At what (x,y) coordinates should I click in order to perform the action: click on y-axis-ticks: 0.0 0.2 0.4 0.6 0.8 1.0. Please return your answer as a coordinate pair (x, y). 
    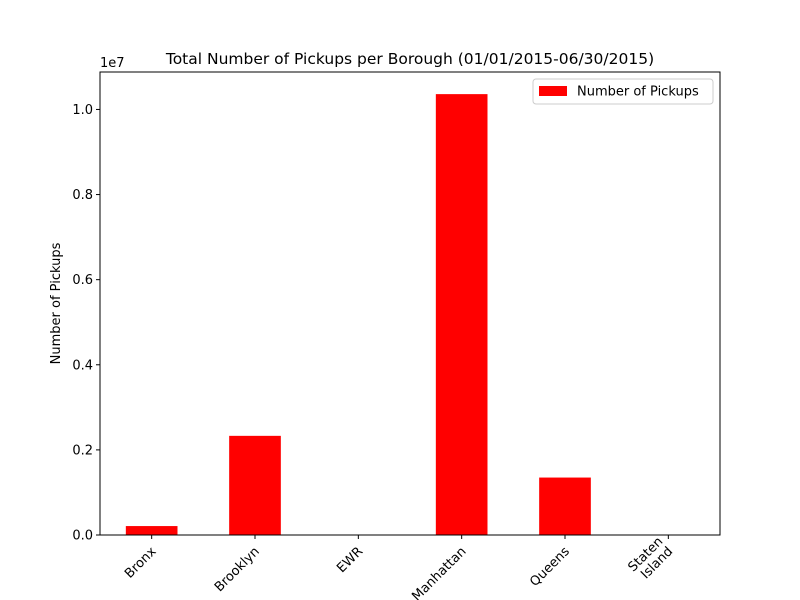
    Looking at the image, I should click on (86, 323).